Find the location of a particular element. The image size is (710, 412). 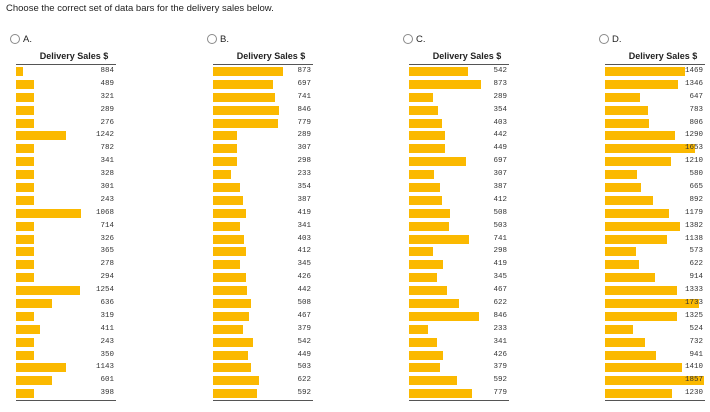

table-row: 1733 is located at coordinates (655, 303).